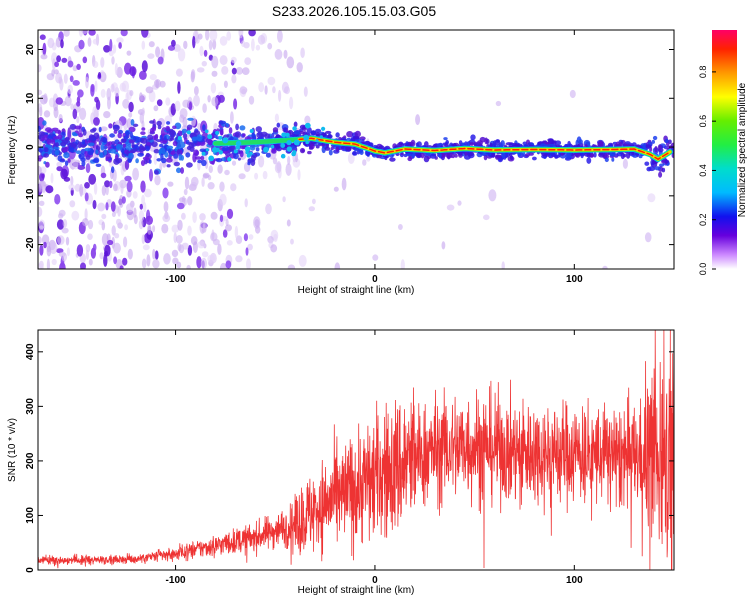 This screenshot has height=600, width=750. Describe the element at coordinates (12, 450) in the screenshot. I see `snr-y-label: SNR (10 * v/v)` at that location.